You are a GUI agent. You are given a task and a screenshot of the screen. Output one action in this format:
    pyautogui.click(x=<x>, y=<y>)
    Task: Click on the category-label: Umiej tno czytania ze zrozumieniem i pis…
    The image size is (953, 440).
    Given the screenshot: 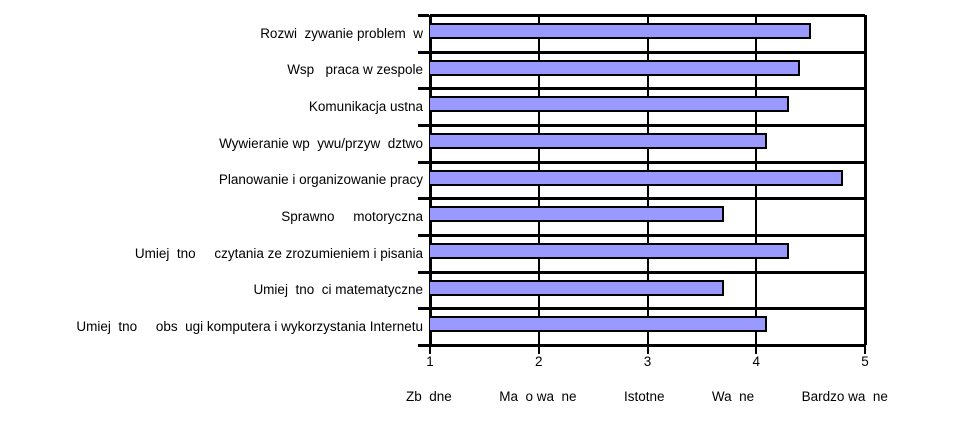 What is the action you would take?
    pyautogui.click(x=278, y=253)
    